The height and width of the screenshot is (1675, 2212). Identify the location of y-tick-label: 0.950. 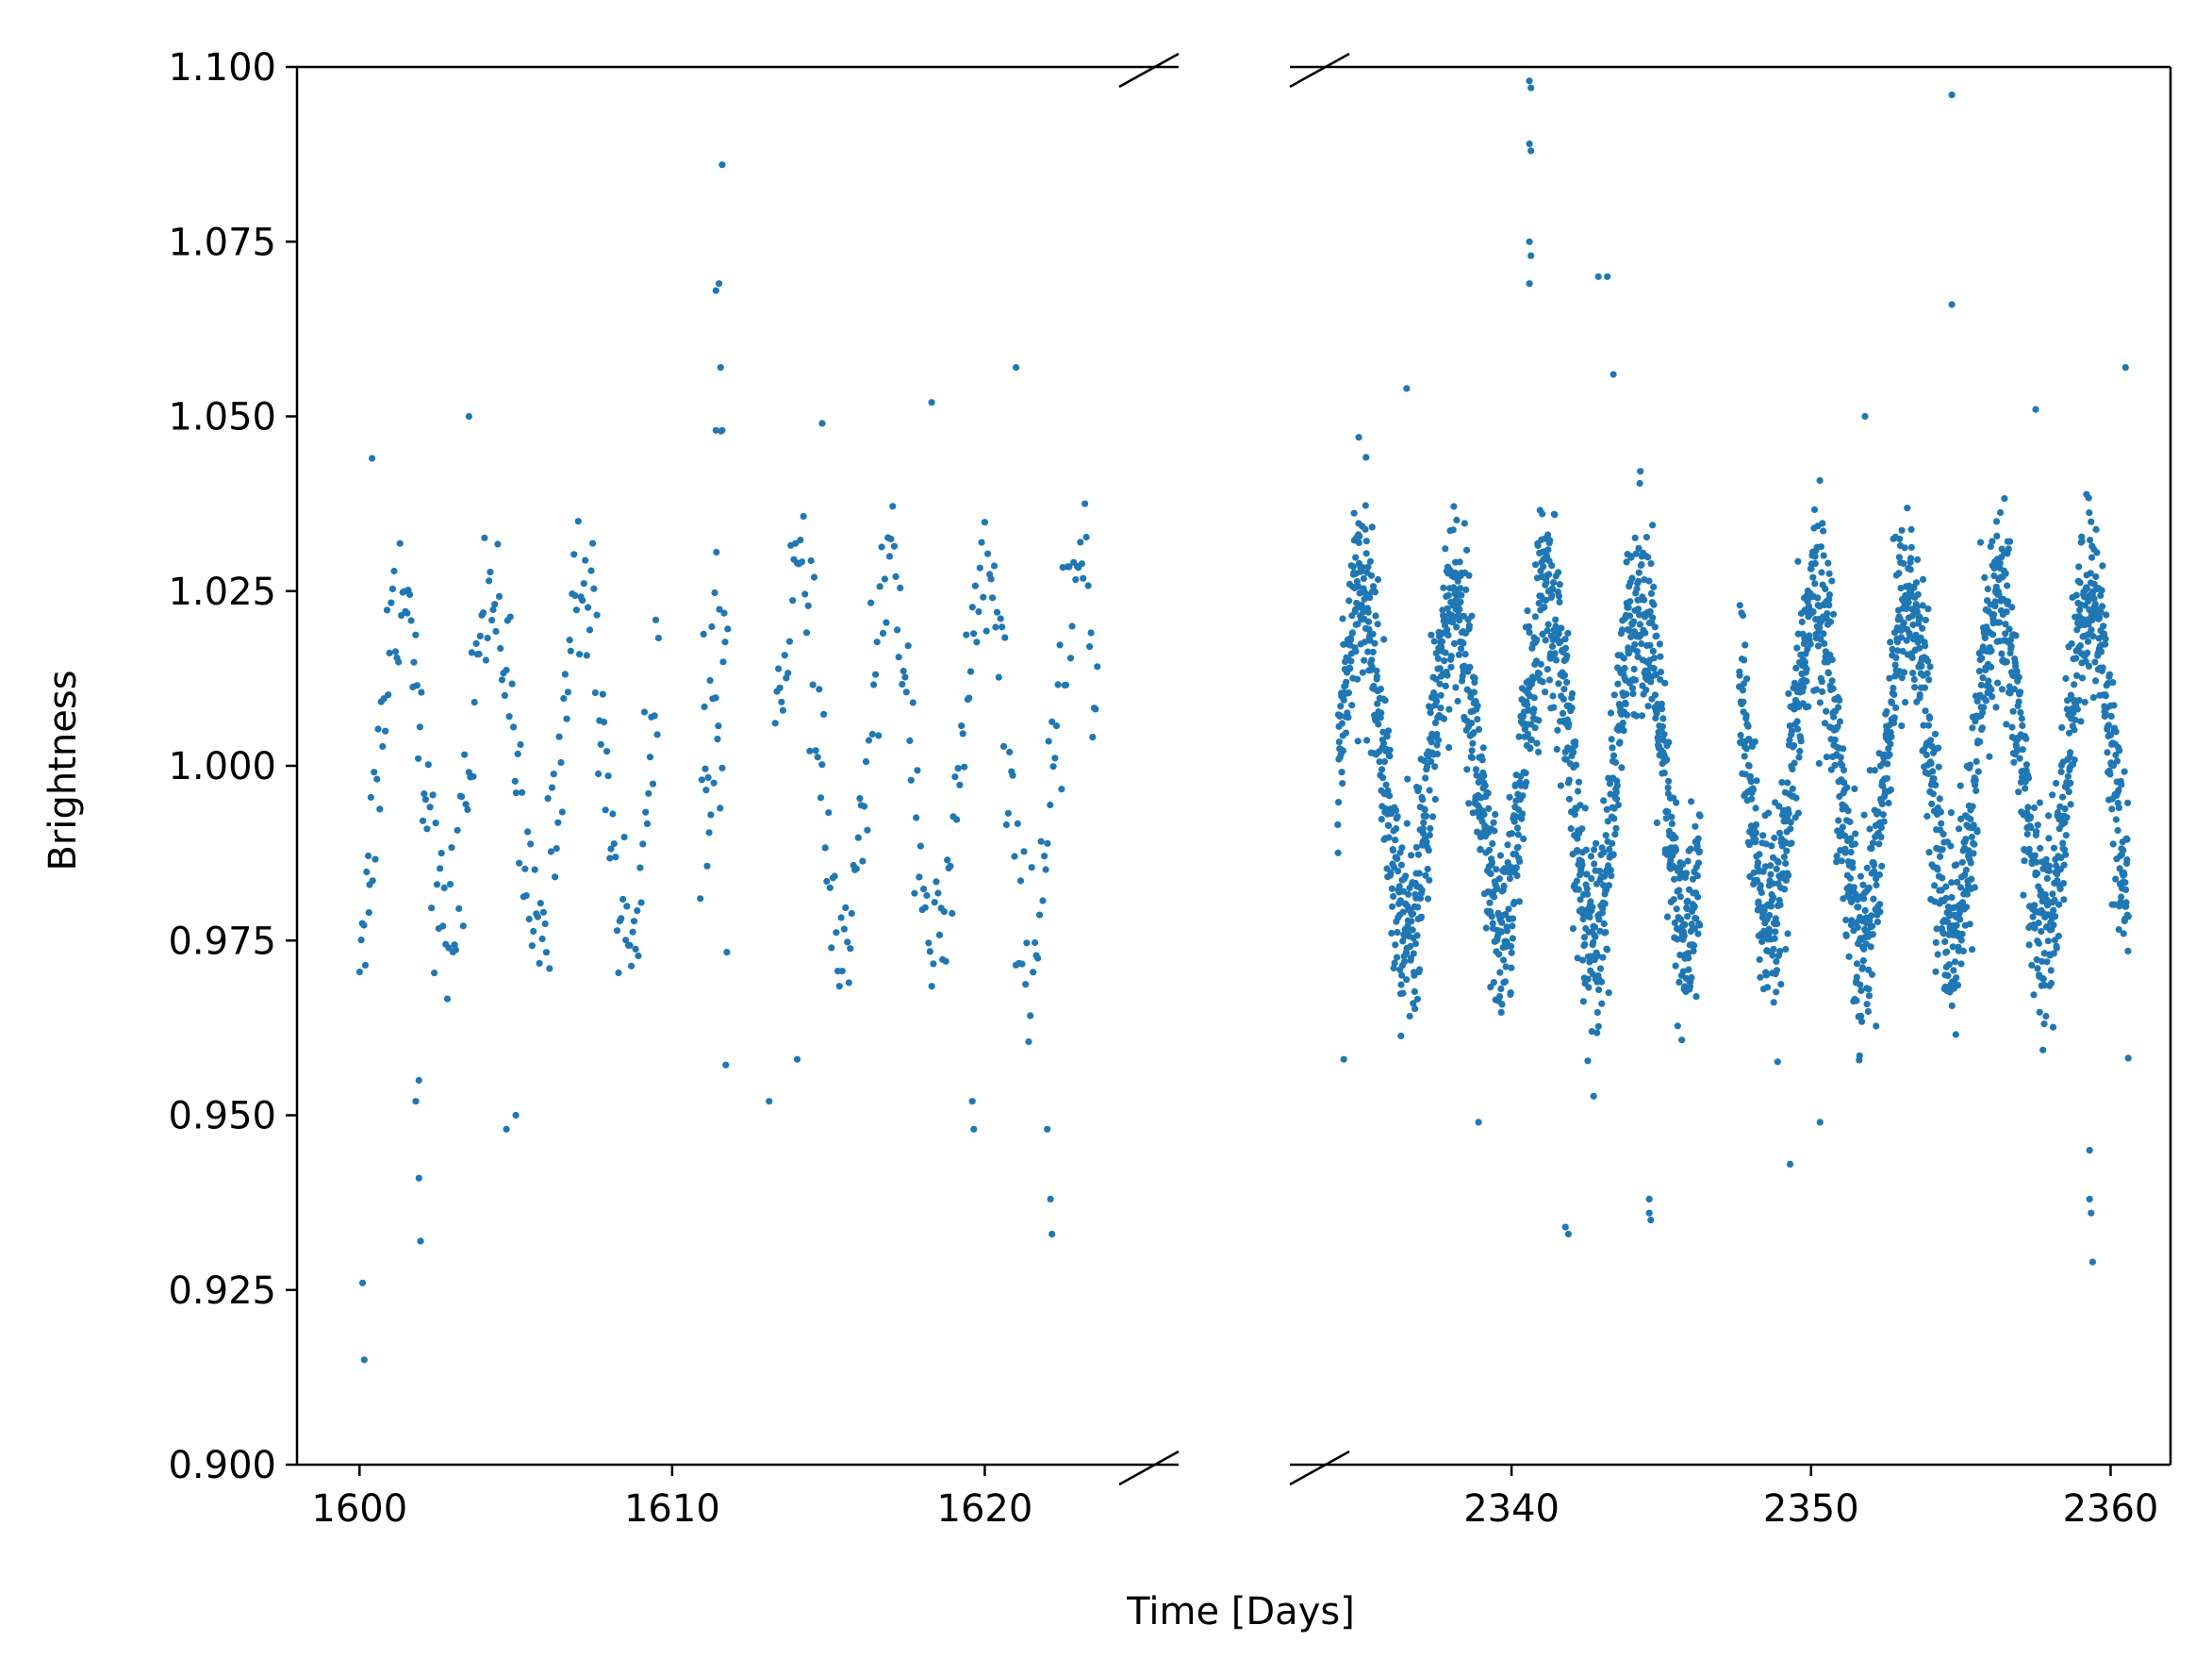
(222, 1116).